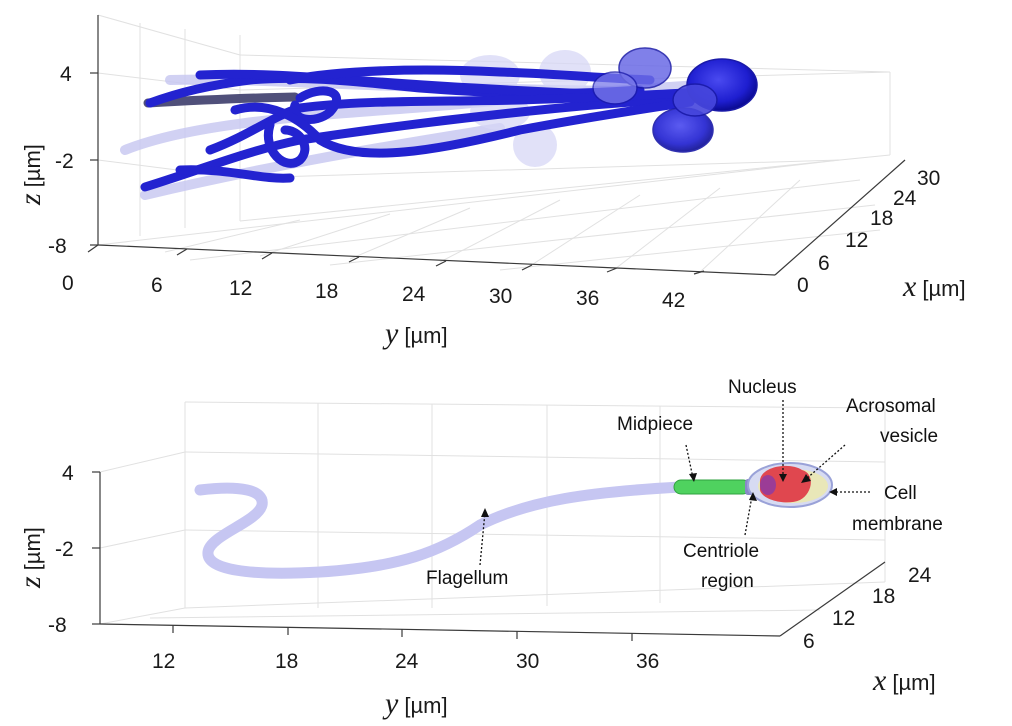 The width and height of the screenshot is (1012, 726). Describe the element at coordinates (785, 484) in the screenshot. I see `nucleus-shape` at that location.